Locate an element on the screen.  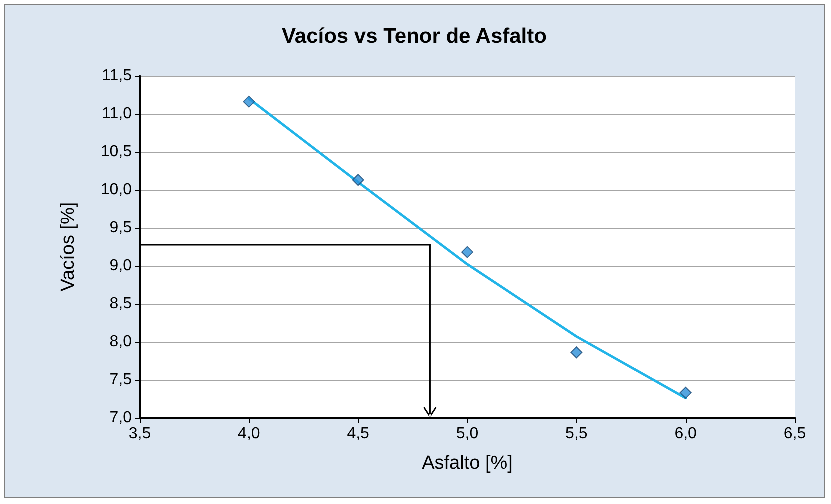
y-tick-label: 9,5 is located at coordinates (121, 228).